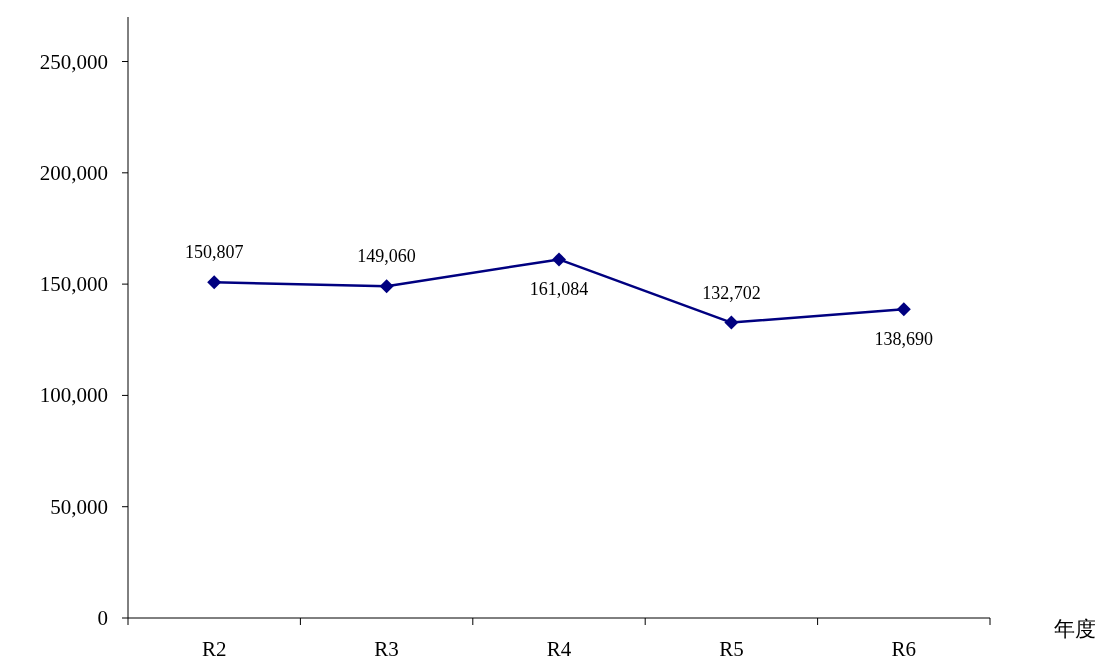 The width and height of the screenshot is (1106, 660). What do you see at coordinates (559, 648) in the screenshot?
I see `xtick: R4` at bounding box center [559, 648].